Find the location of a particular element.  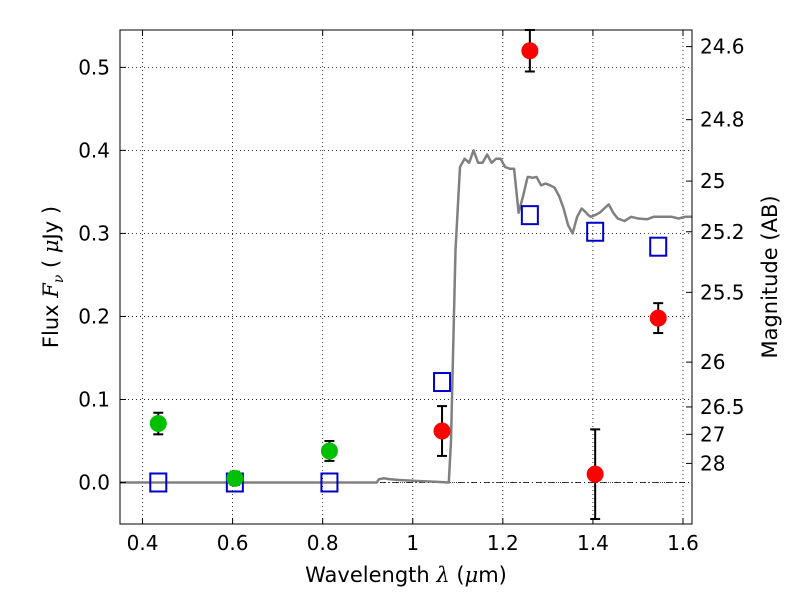

x-tick-labels: 0.4 0.6 0.8 1 1.2 1.4 1.6 is located at coordinates (413, 543).